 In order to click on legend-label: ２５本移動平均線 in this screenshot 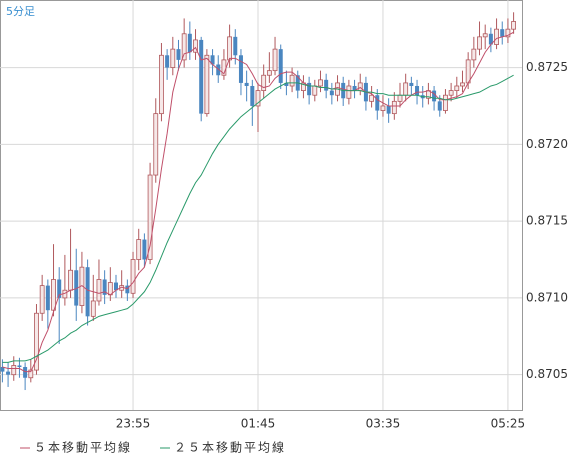, I will do `click(230, 447)`.